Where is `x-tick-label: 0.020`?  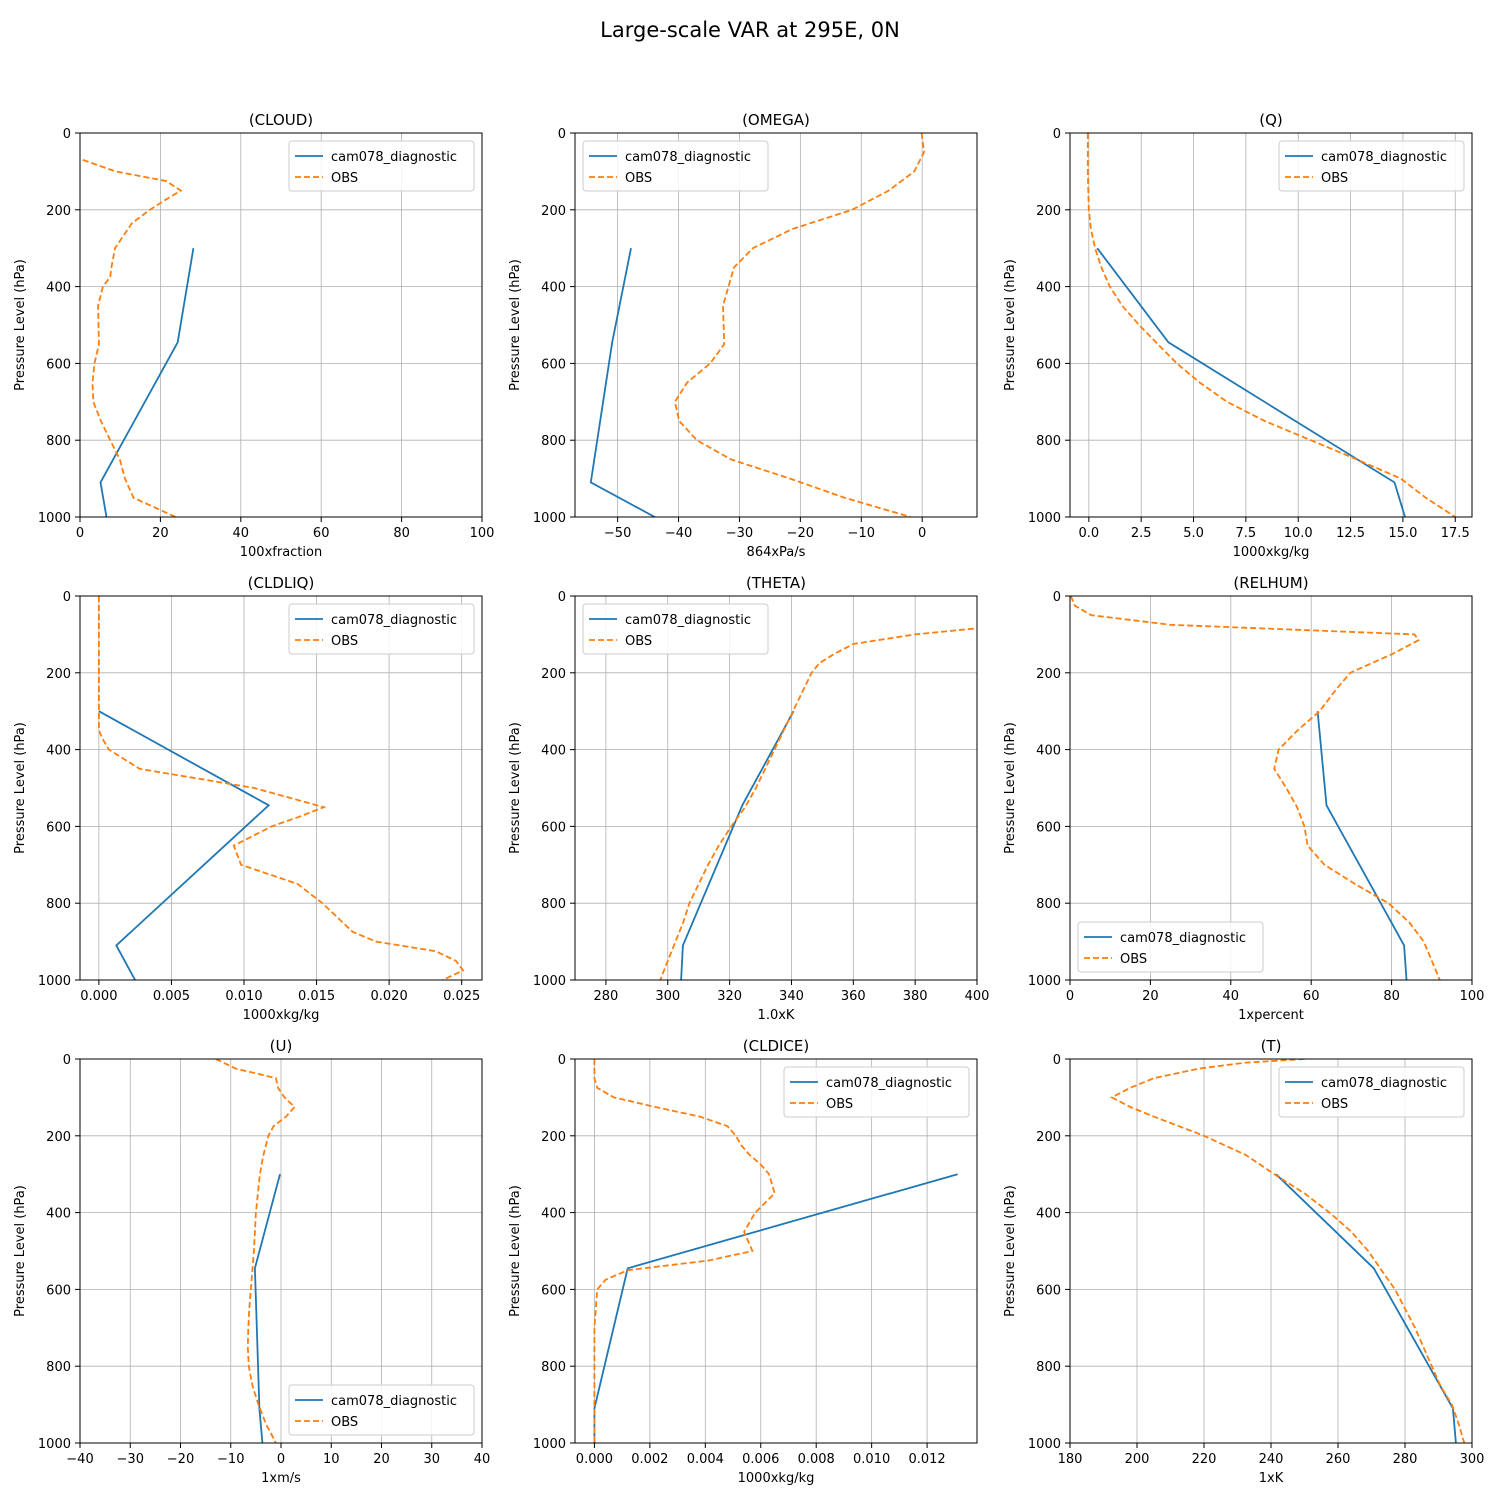
x-tick-label: 0.020 is located at coordinates (389, 996).